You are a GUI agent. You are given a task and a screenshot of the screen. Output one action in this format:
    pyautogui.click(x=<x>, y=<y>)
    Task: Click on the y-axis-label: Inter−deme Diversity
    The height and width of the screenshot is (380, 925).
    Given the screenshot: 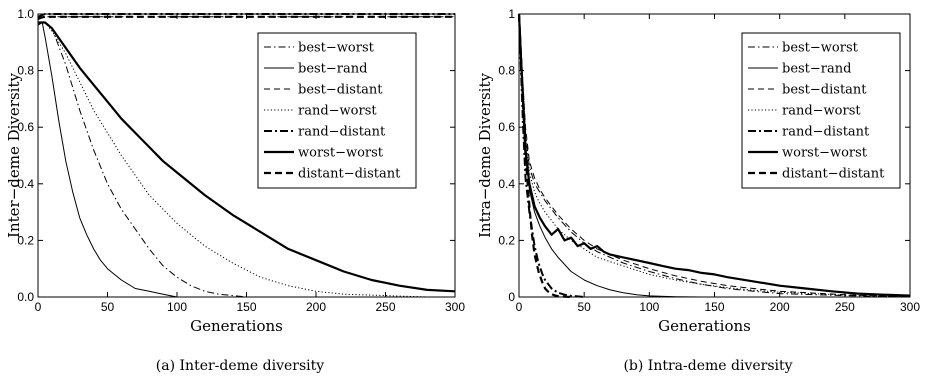 What is the action you would take?
    pyautogui.click(x=14, y=155)
    